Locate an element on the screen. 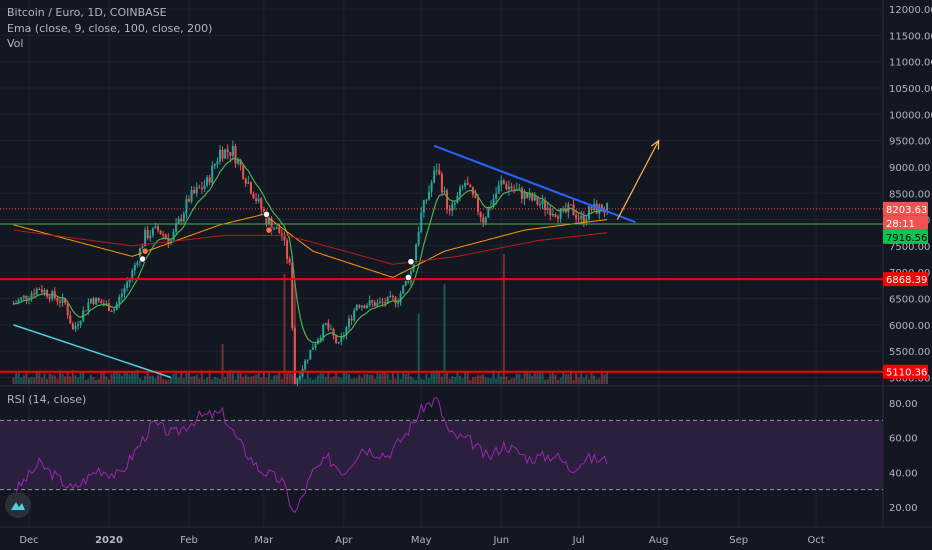 This screenshot has width=932, height=550. cross-marker is located at coordinates (411, 262).